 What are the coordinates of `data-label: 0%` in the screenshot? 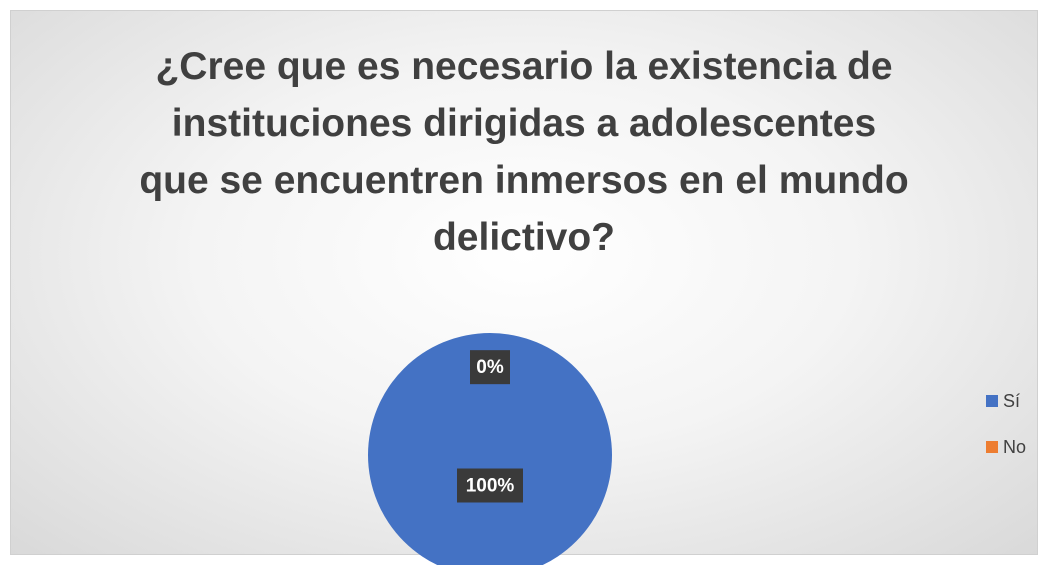 It's located at (490, 367).